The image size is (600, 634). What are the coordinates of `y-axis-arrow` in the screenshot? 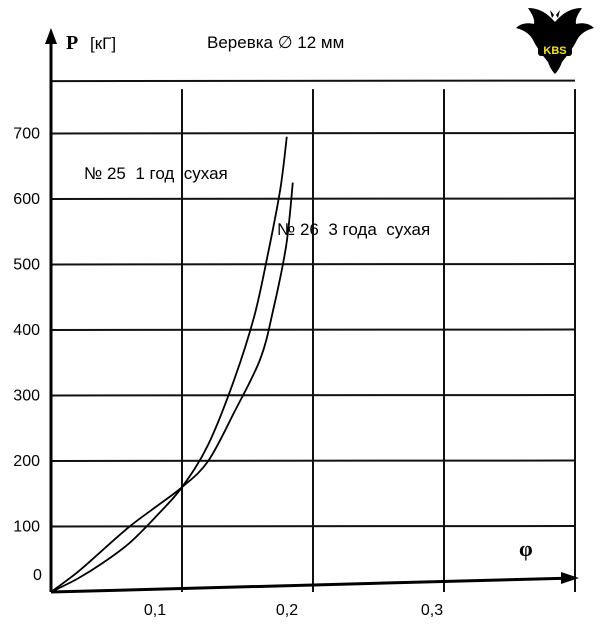 It's located at (51, 36).